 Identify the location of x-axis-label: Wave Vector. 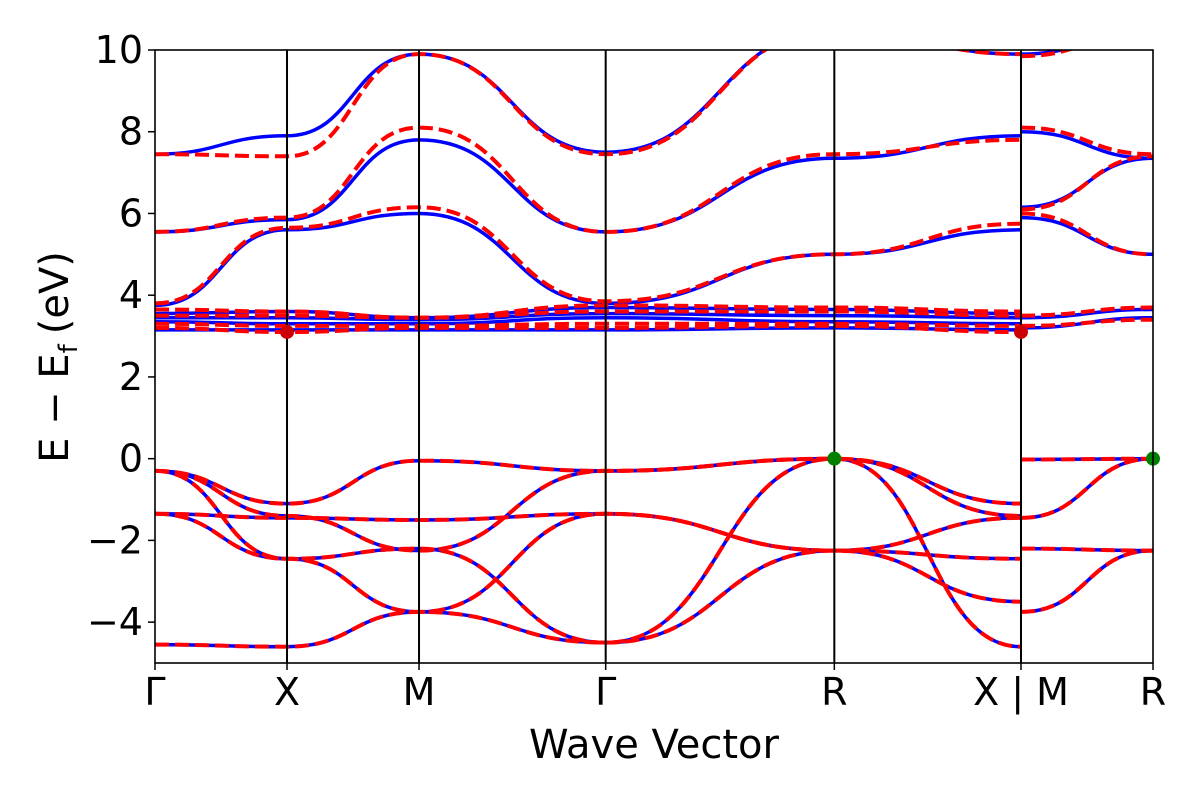
(654, 745).